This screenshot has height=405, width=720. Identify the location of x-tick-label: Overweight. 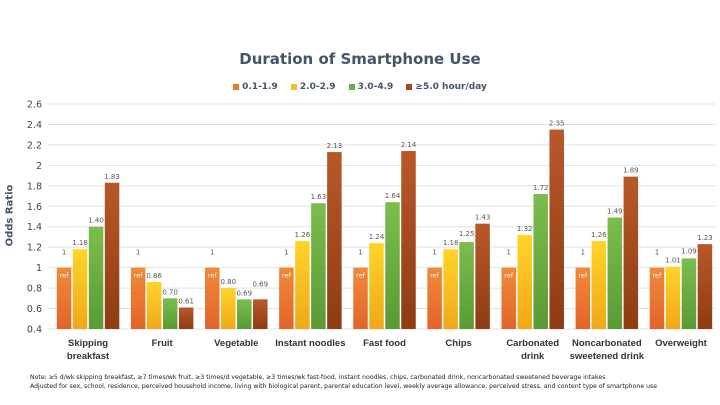
(681, 343).